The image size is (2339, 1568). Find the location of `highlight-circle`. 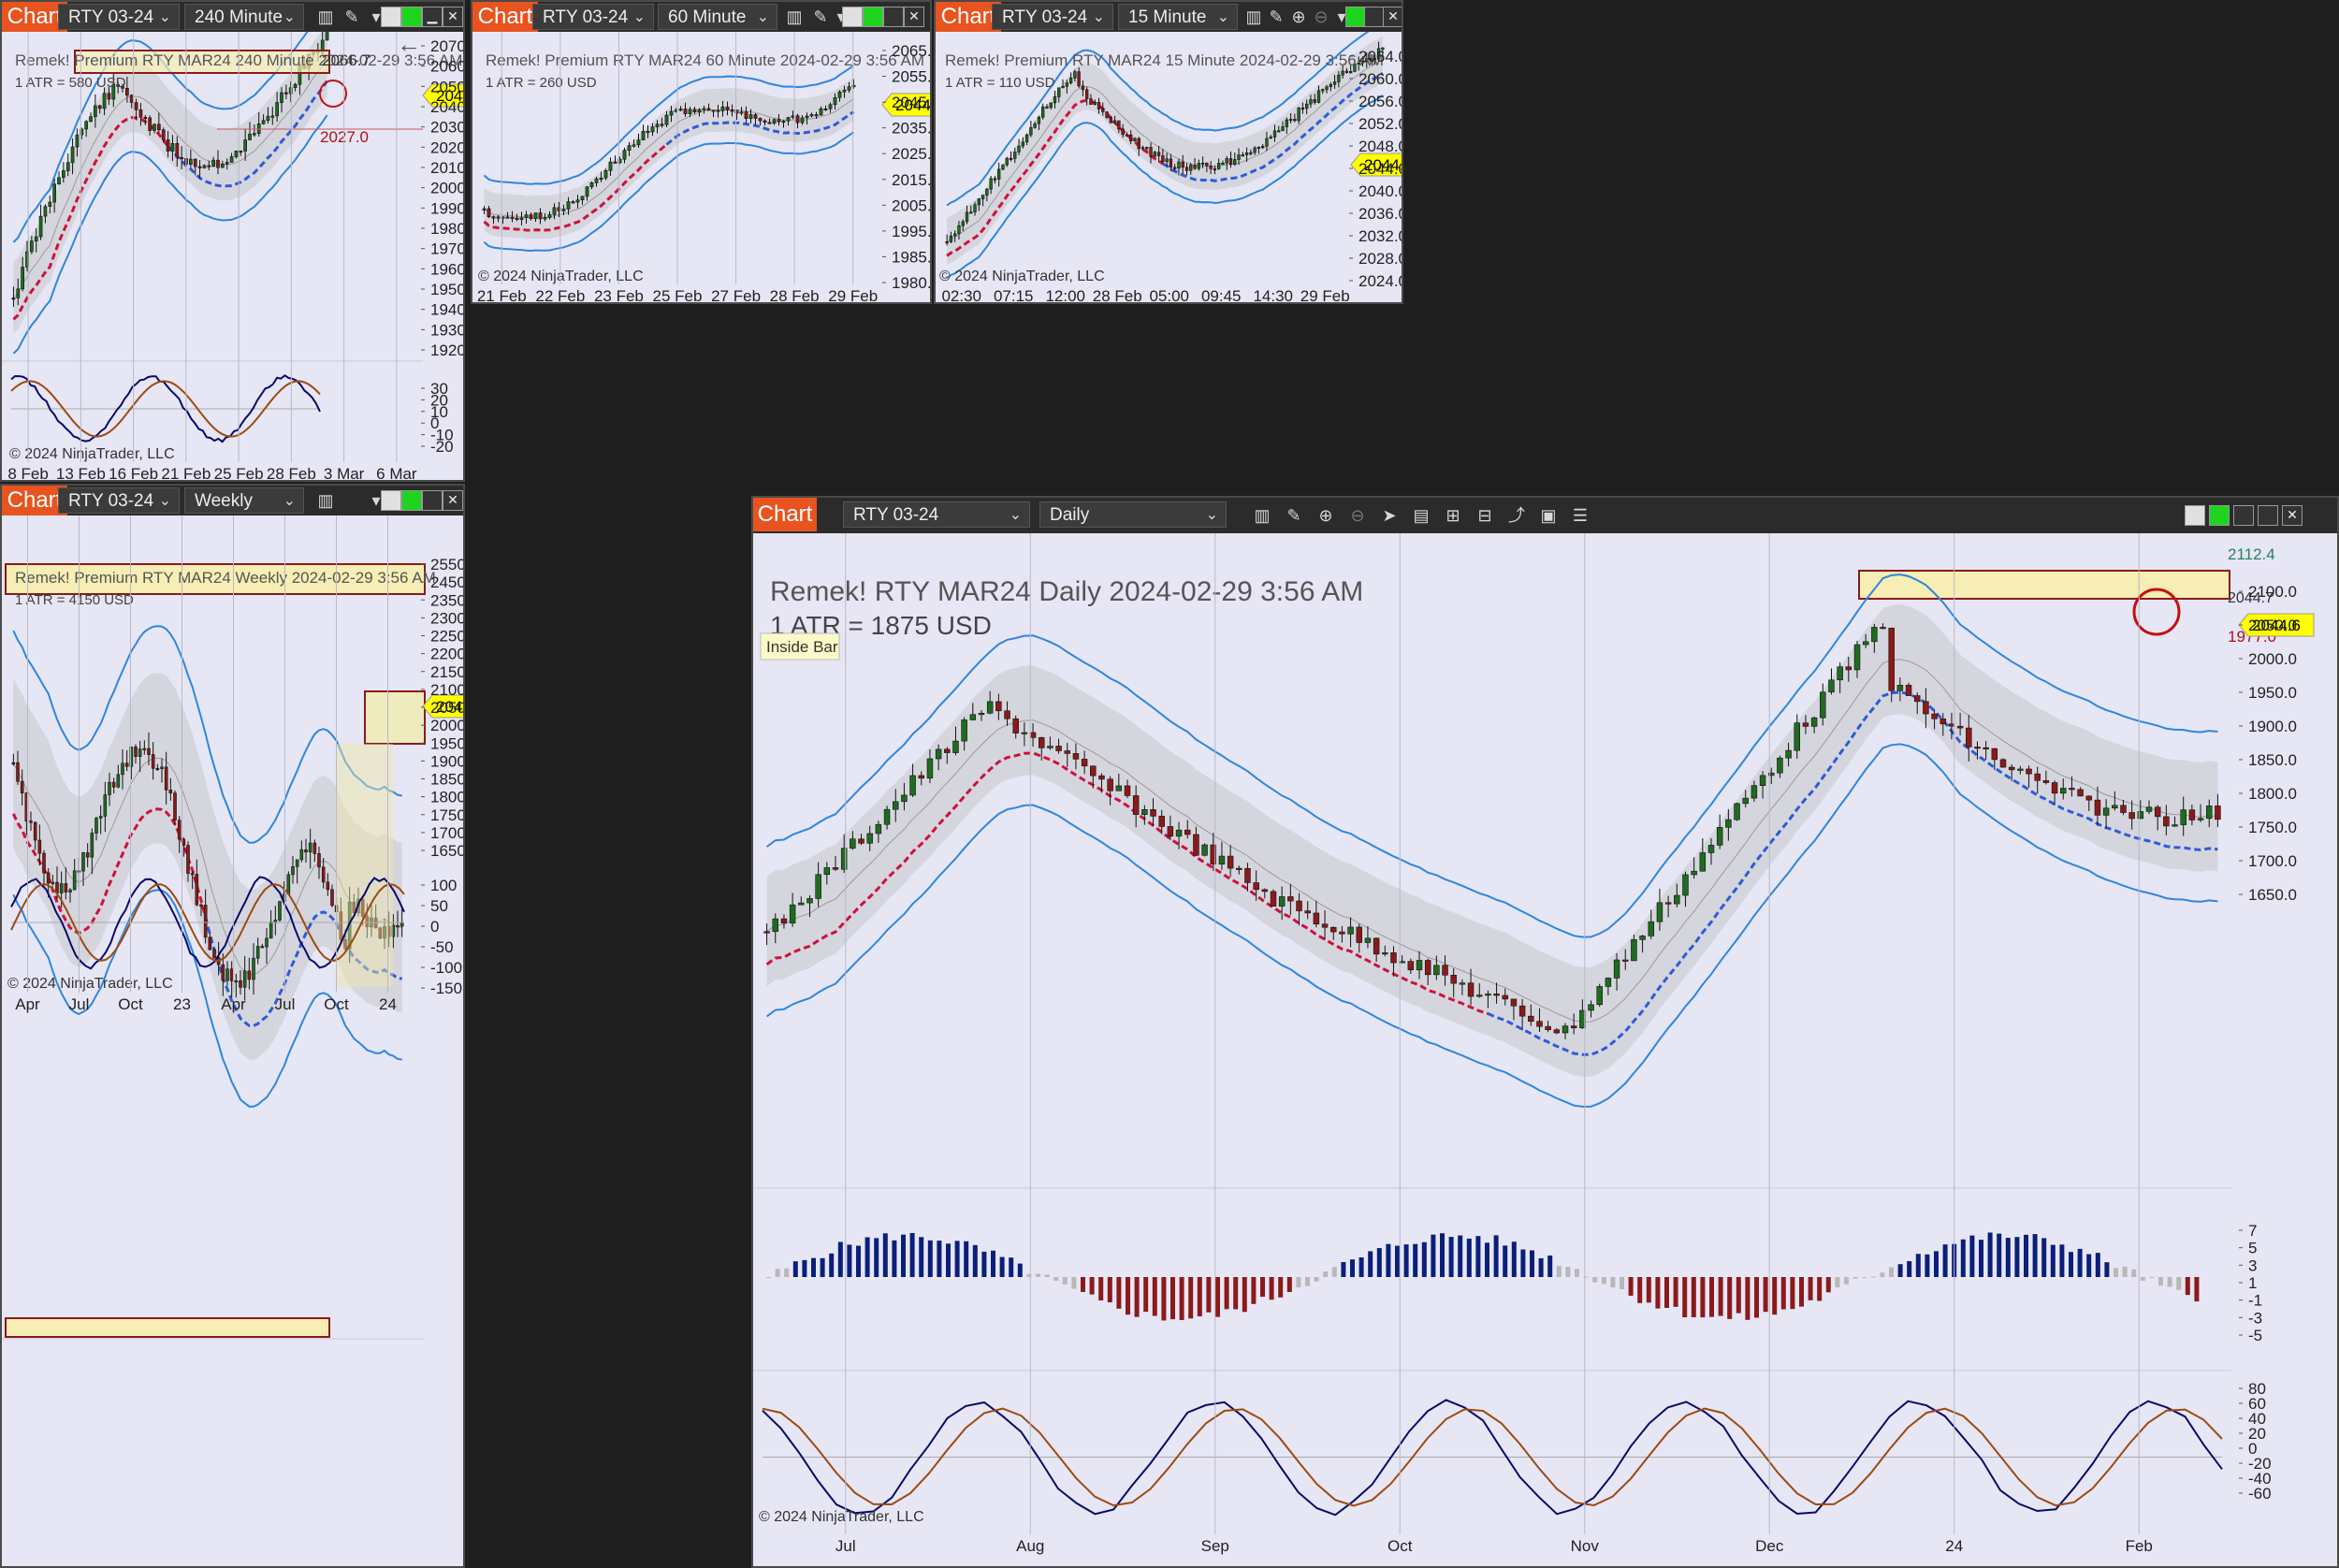

highlight-circle is located at coordinates (333, 94).